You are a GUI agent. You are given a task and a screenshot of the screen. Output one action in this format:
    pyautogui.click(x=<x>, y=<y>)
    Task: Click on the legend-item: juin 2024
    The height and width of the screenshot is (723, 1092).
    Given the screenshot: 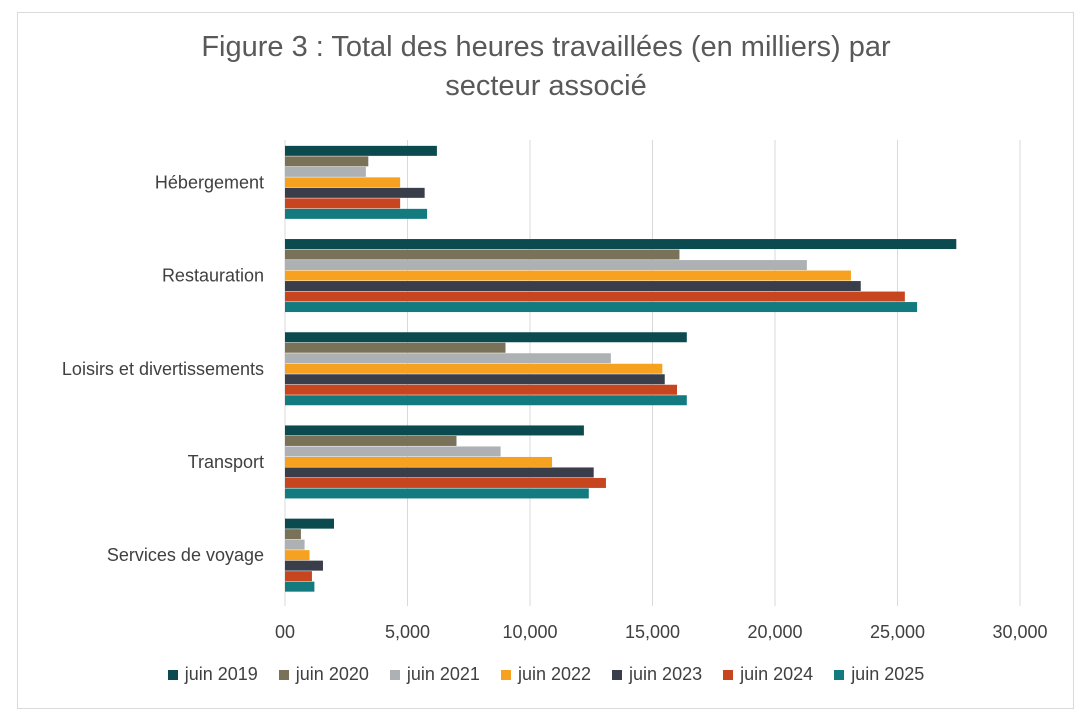 What is the action you would take?
    pyautogui.click(x=768, y=674)
    